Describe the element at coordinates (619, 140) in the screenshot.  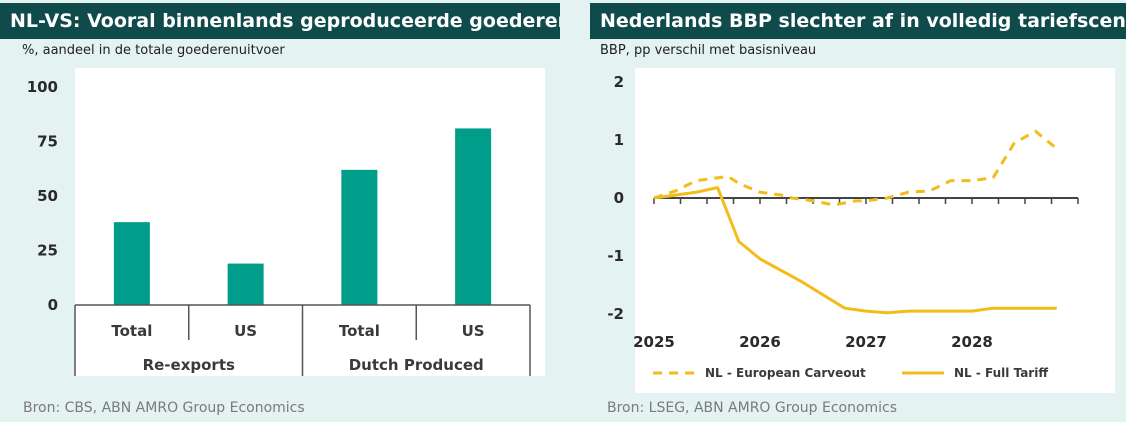
I see `y-tick-label: 1` at that location.